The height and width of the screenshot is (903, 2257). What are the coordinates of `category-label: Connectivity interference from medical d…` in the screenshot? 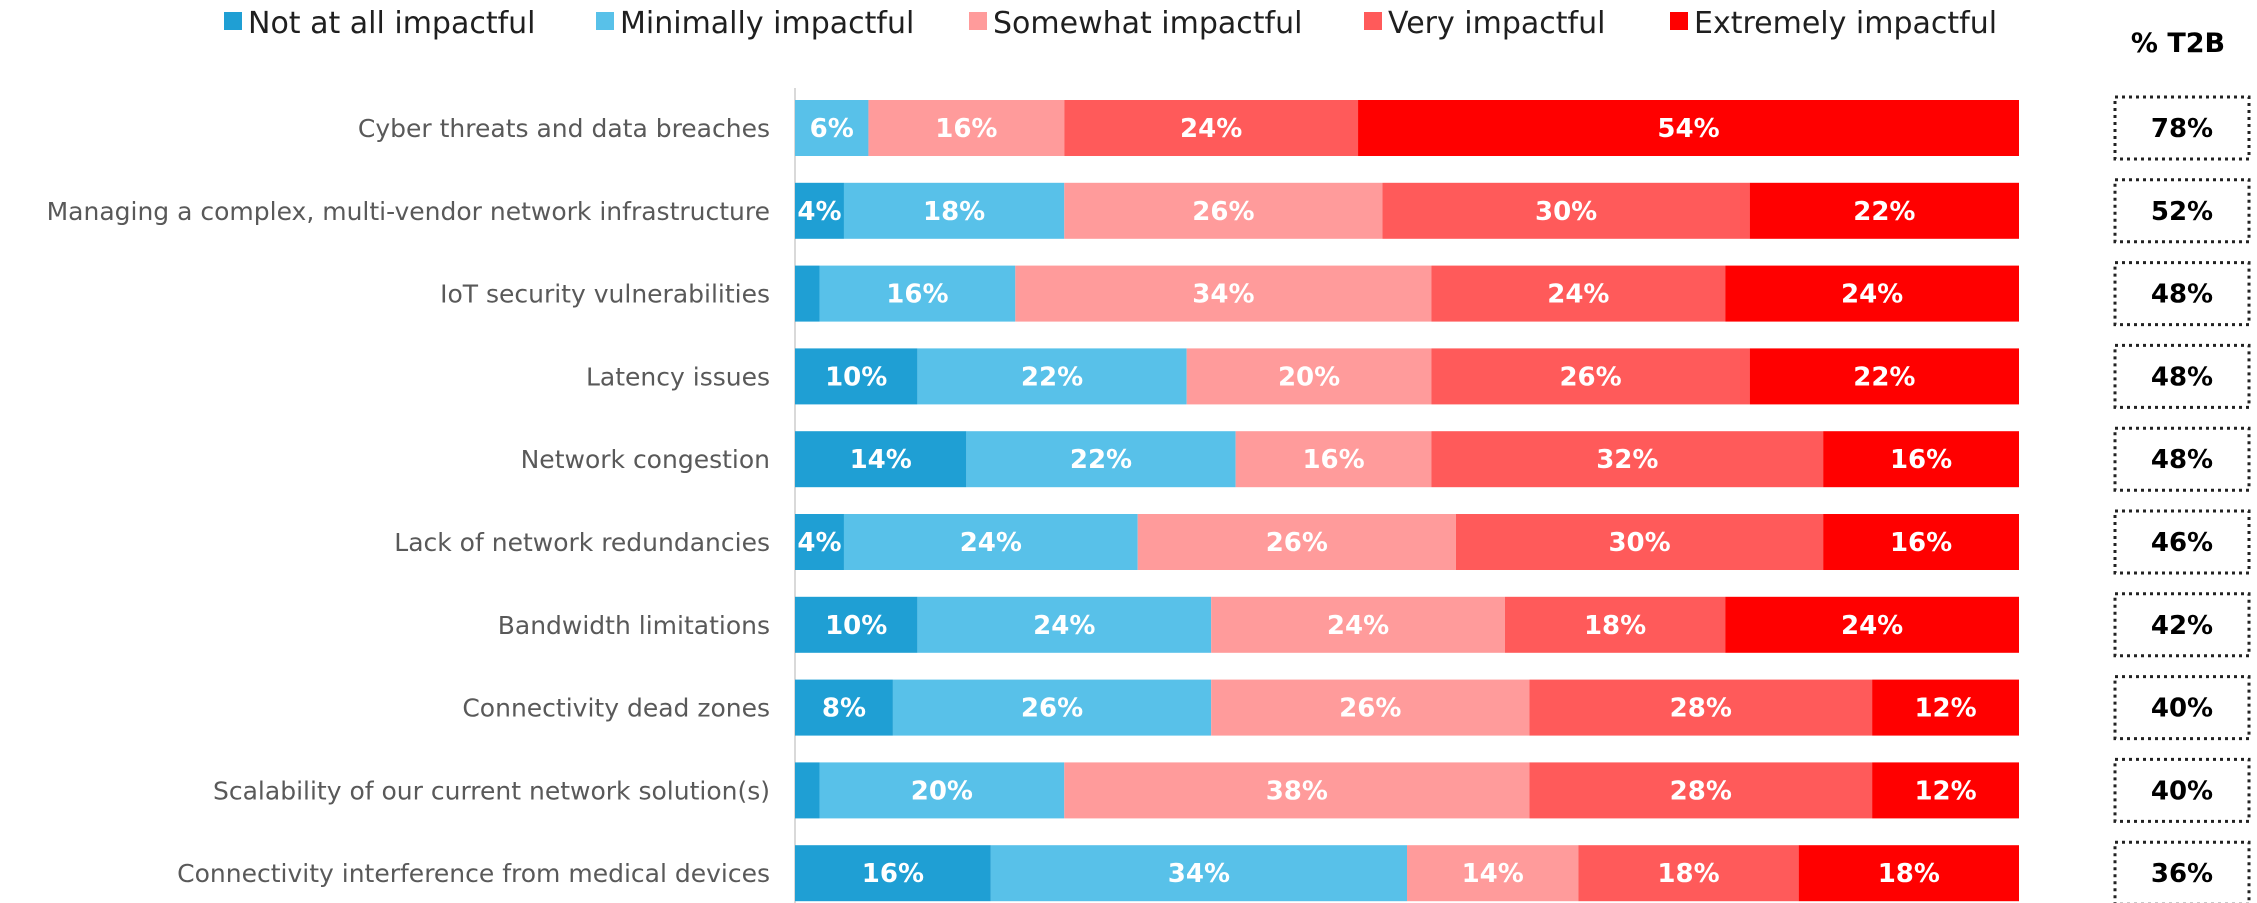 It's located at (473, 873).